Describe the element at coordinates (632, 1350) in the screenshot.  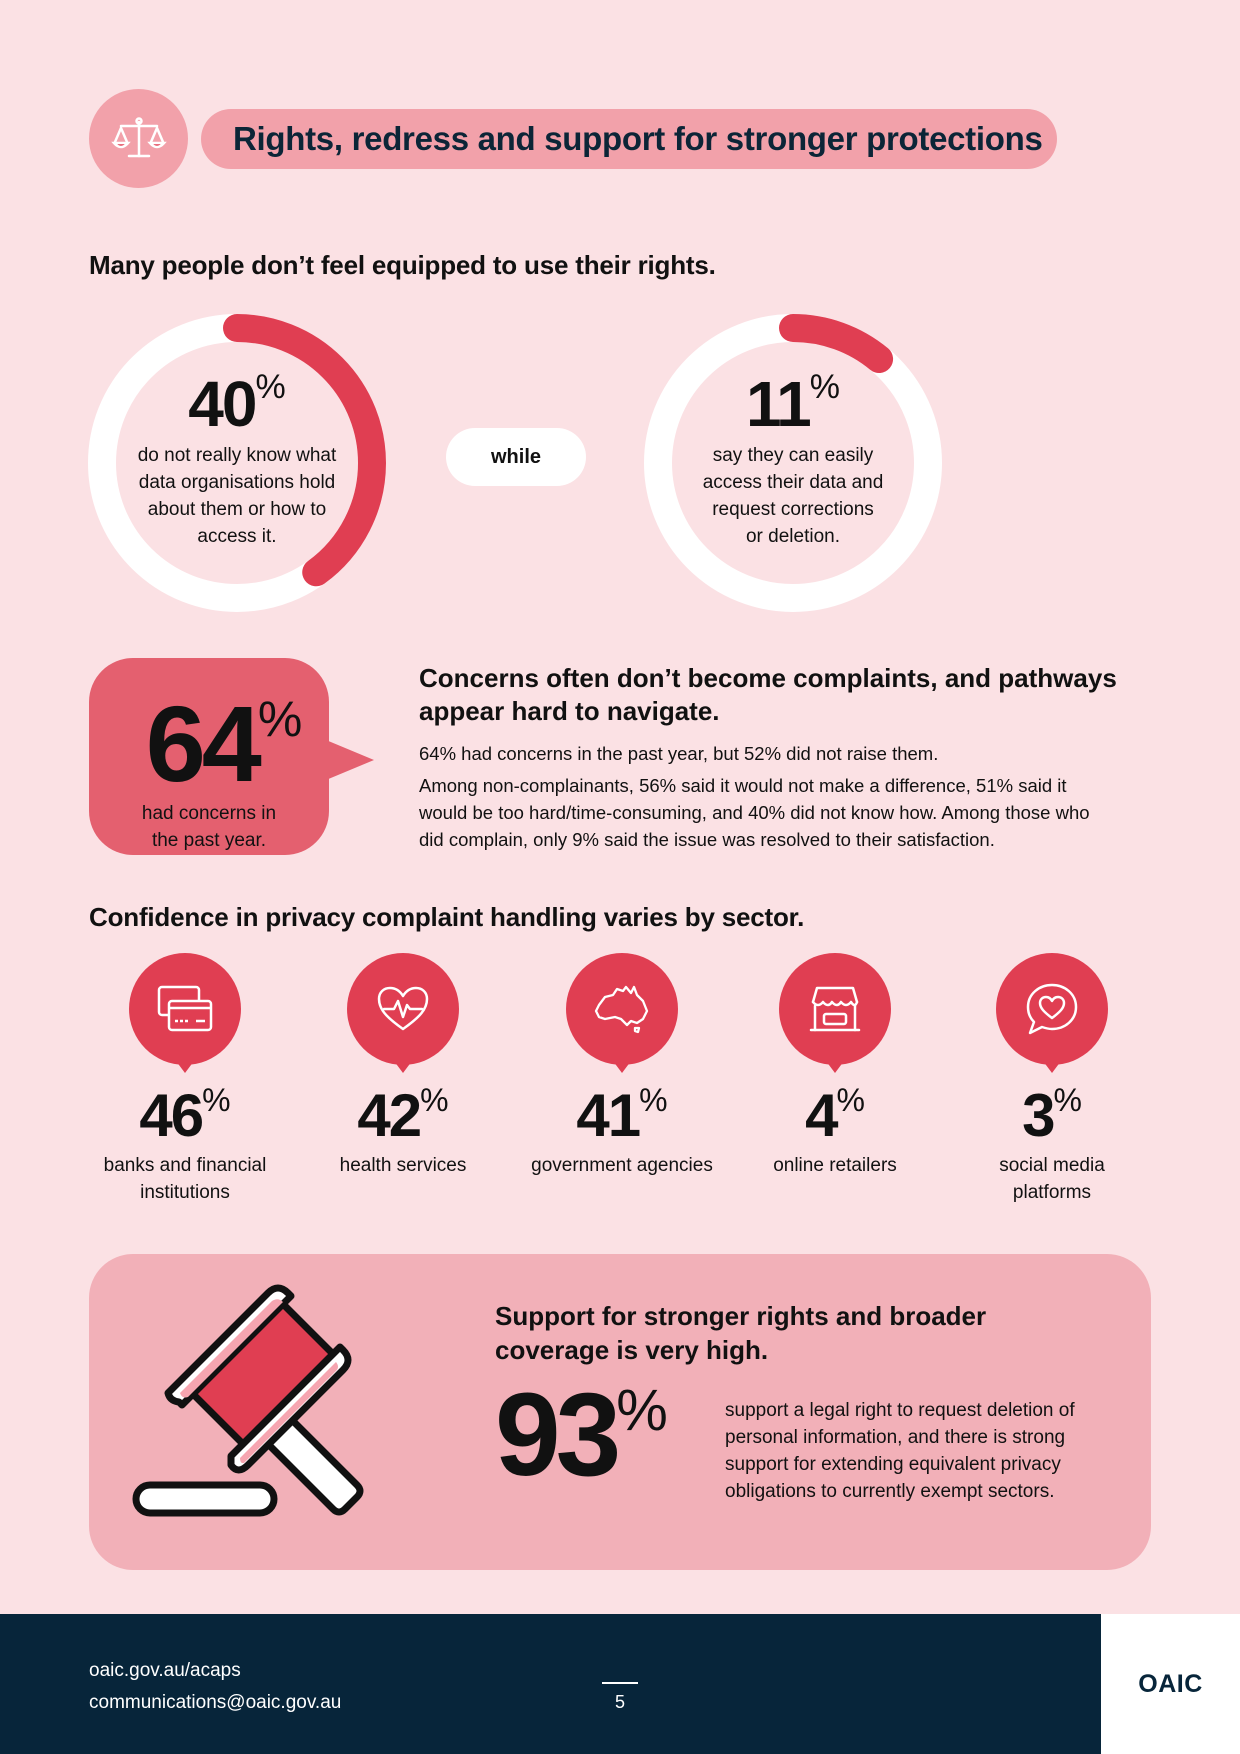
I see `title-line: coverage is very high.` at that location.